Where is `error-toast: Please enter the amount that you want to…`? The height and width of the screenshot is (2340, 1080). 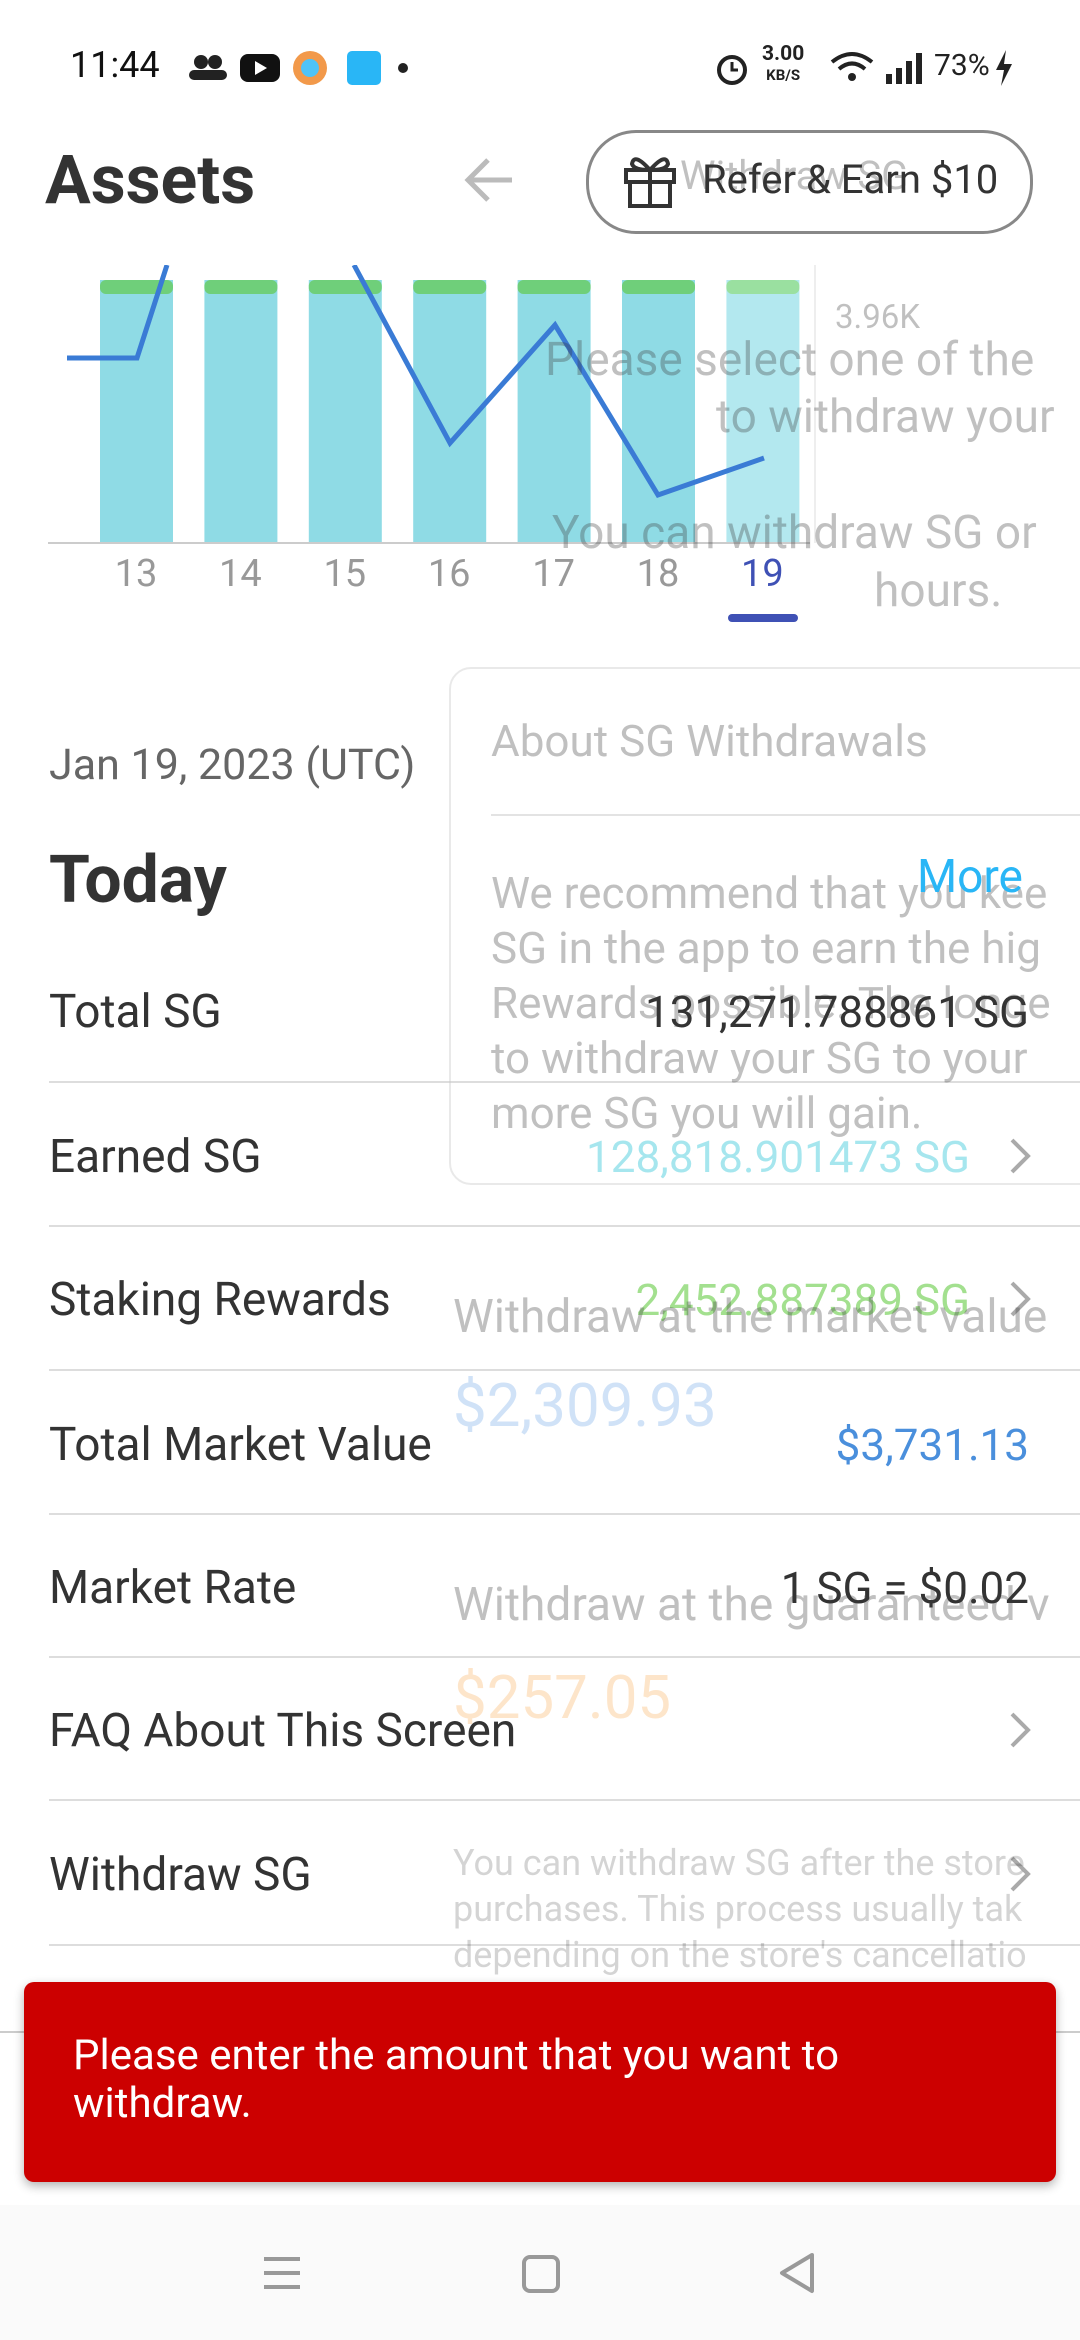 error-toast: Please enter the amount that you want to… is located at coordinates (540, 2082).